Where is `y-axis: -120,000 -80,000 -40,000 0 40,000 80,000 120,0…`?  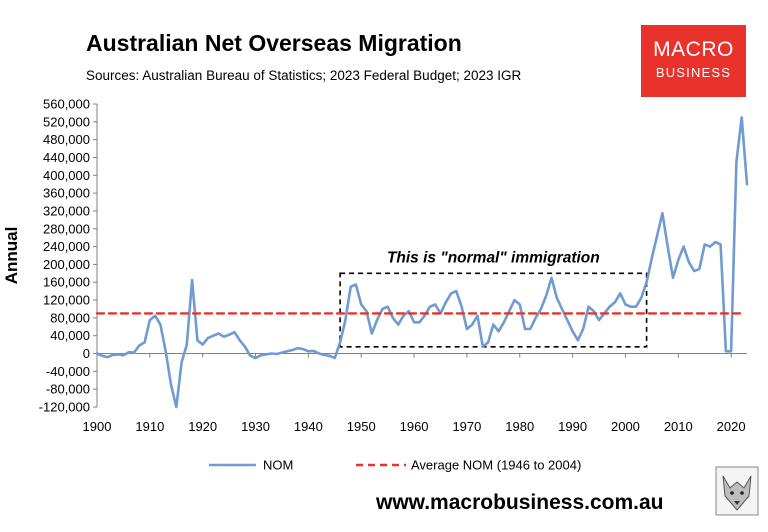 y-axis: -120,000 -80,000 -40,000 0 40,000 80,000 120,0… is located at coordinates (50, 256).